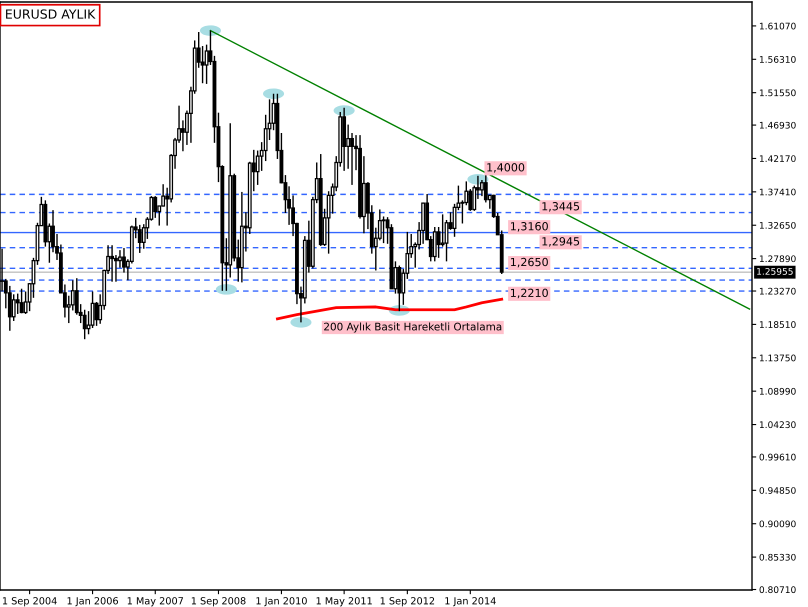  I want to click on y-tick-label: 1.46930, so click(778, 125).